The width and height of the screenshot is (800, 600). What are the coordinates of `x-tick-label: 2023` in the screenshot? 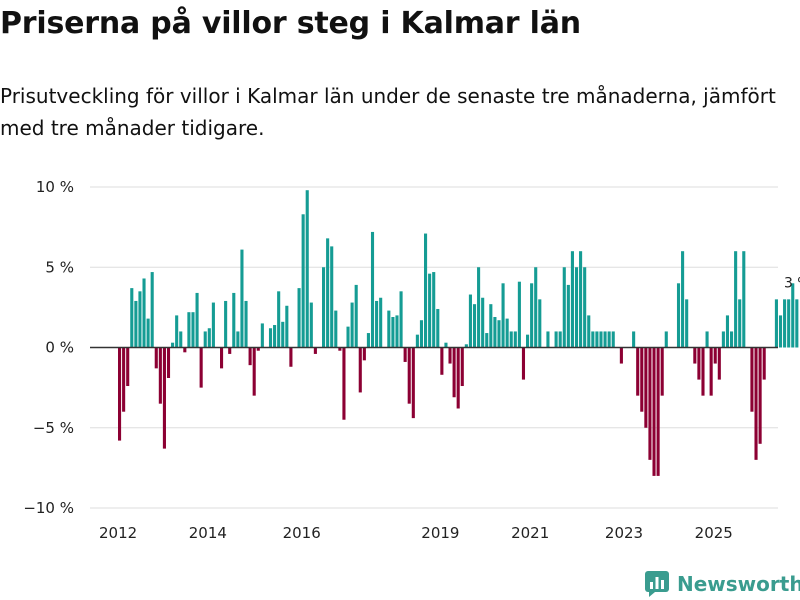 It's located at (624, 533).